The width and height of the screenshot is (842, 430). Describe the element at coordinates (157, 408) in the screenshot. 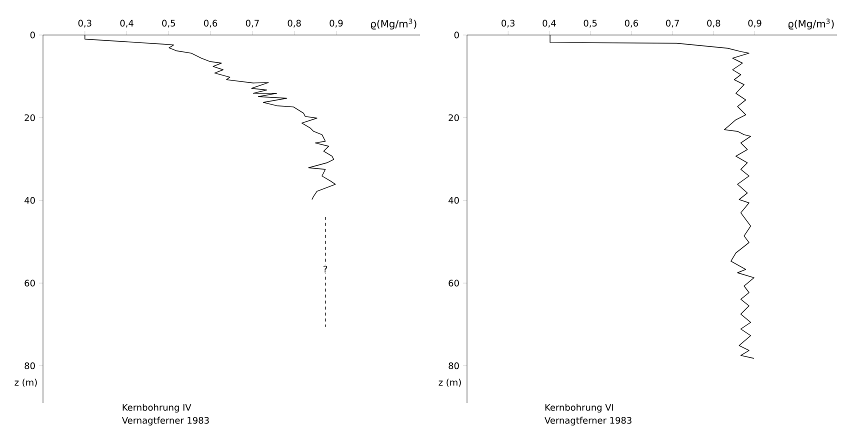

I see `text: Kernbohrung IV` at that location.